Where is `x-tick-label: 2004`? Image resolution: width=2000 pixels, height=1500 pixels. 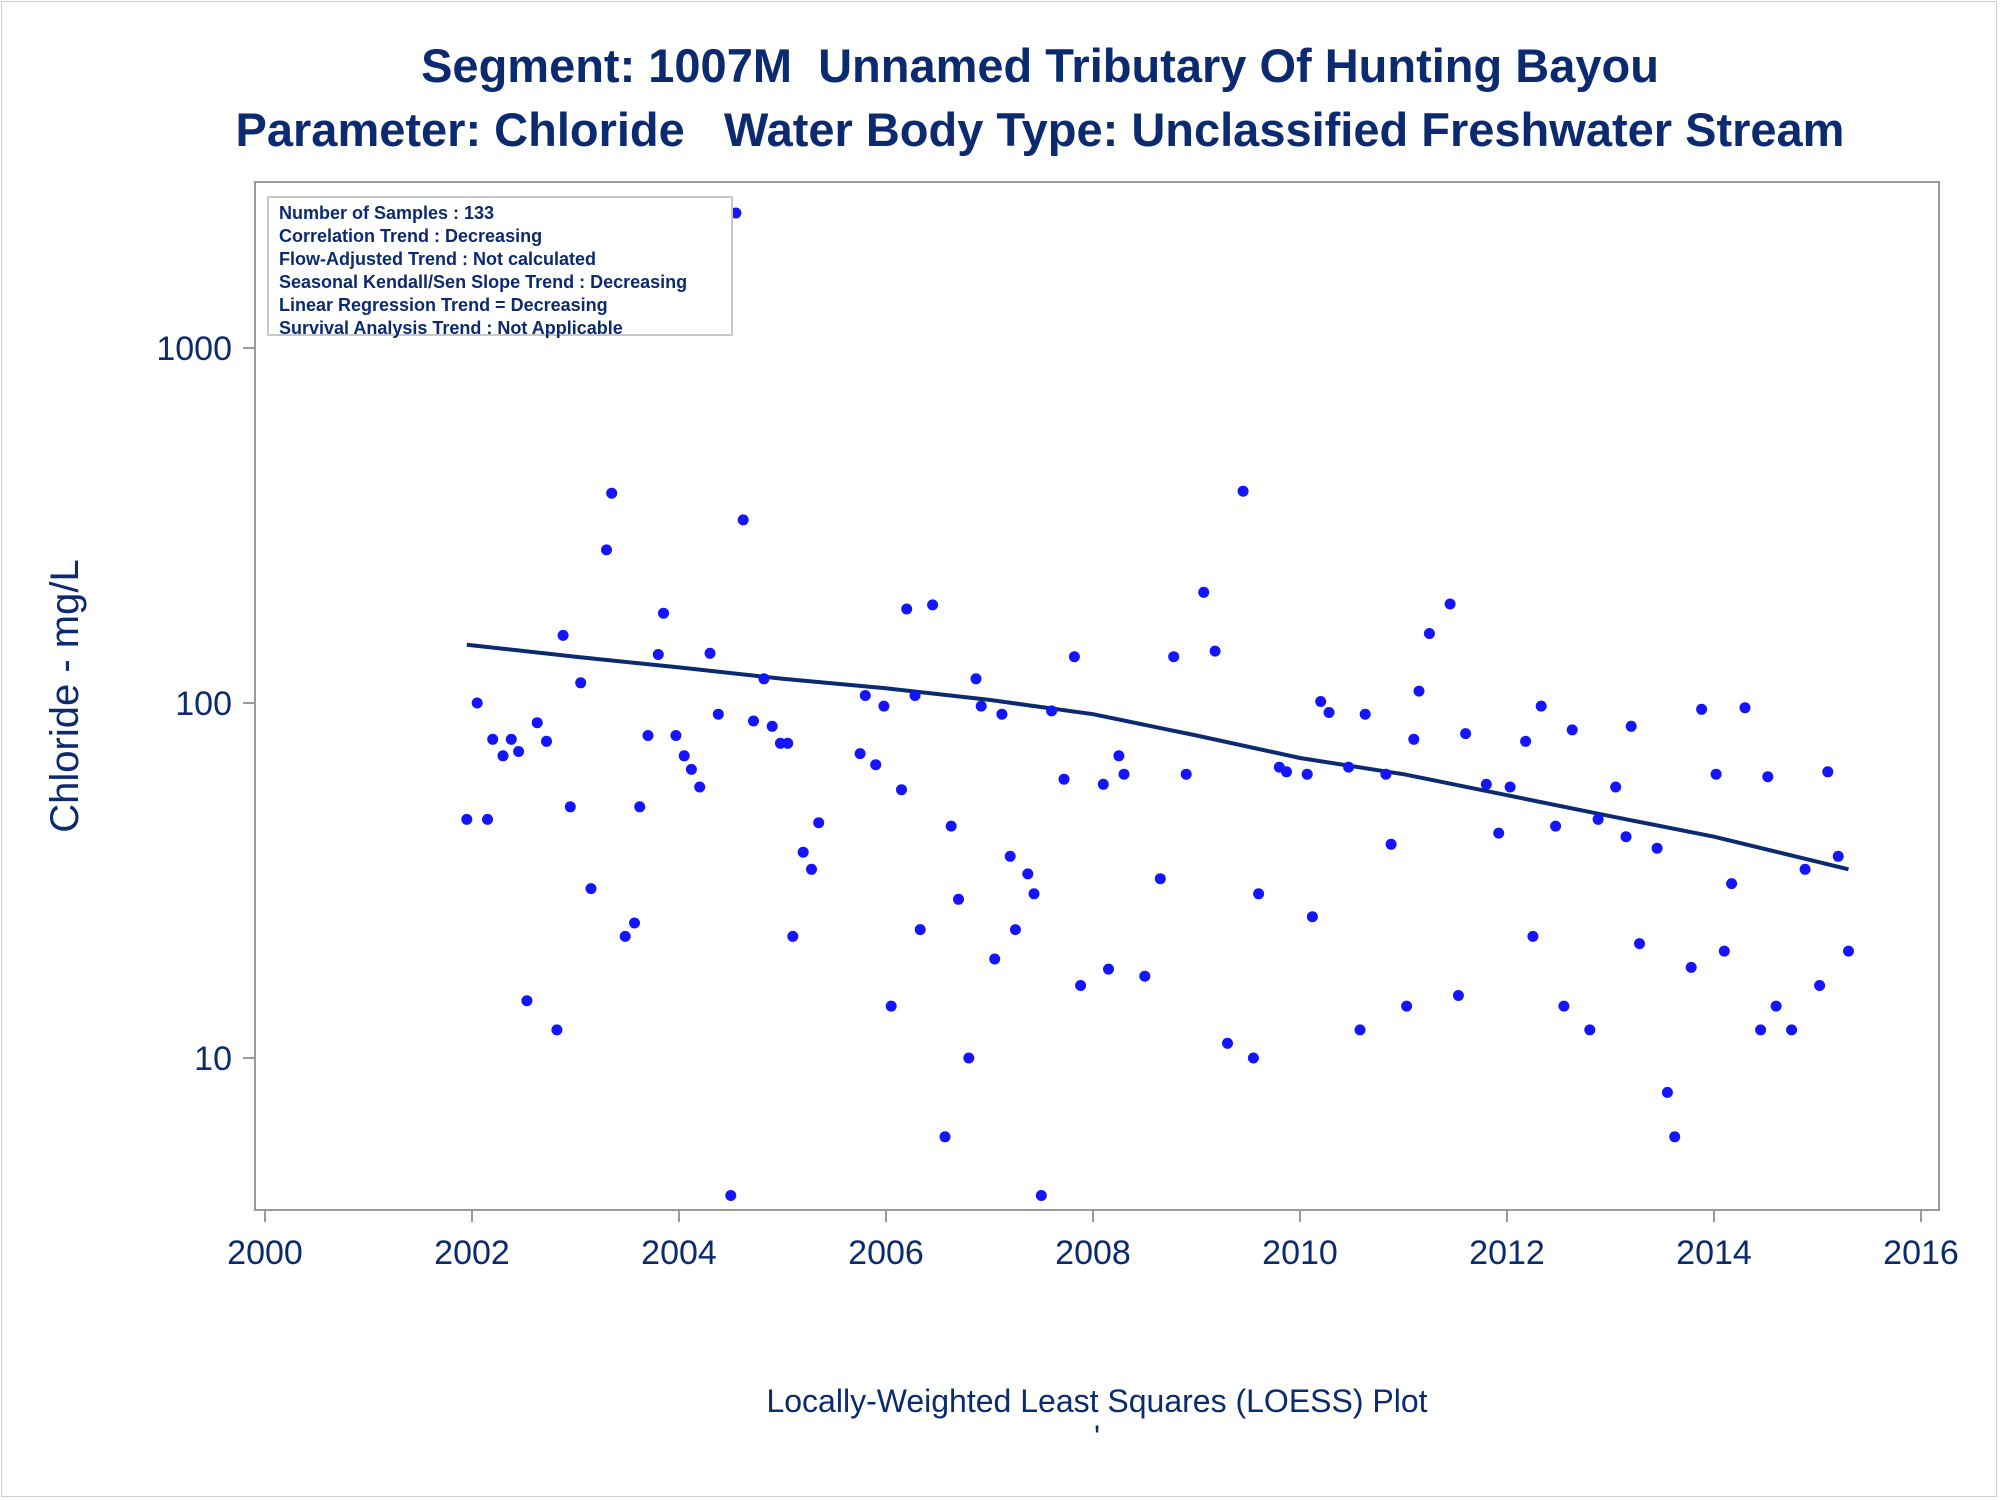 x-tick-label: 2004 is located at coordinates (679, 1253).